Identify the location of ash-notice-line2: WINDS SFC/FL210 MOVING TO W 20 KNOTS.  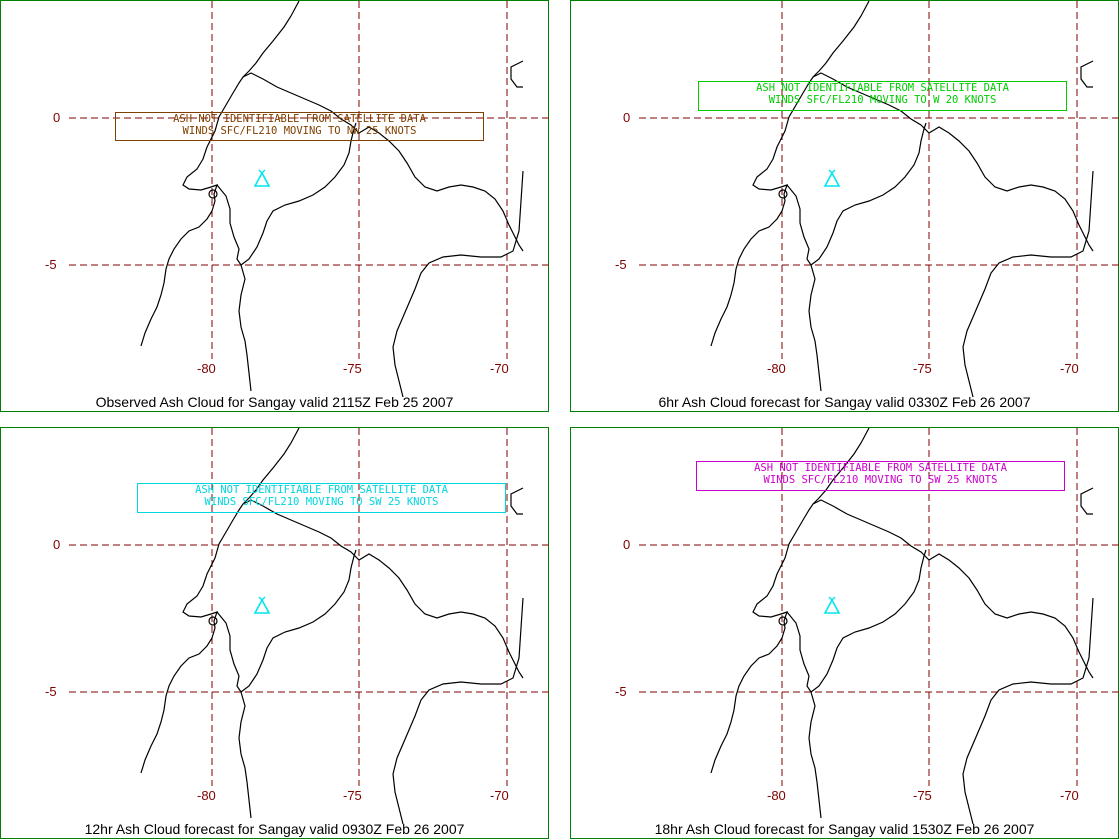
(882, 100).